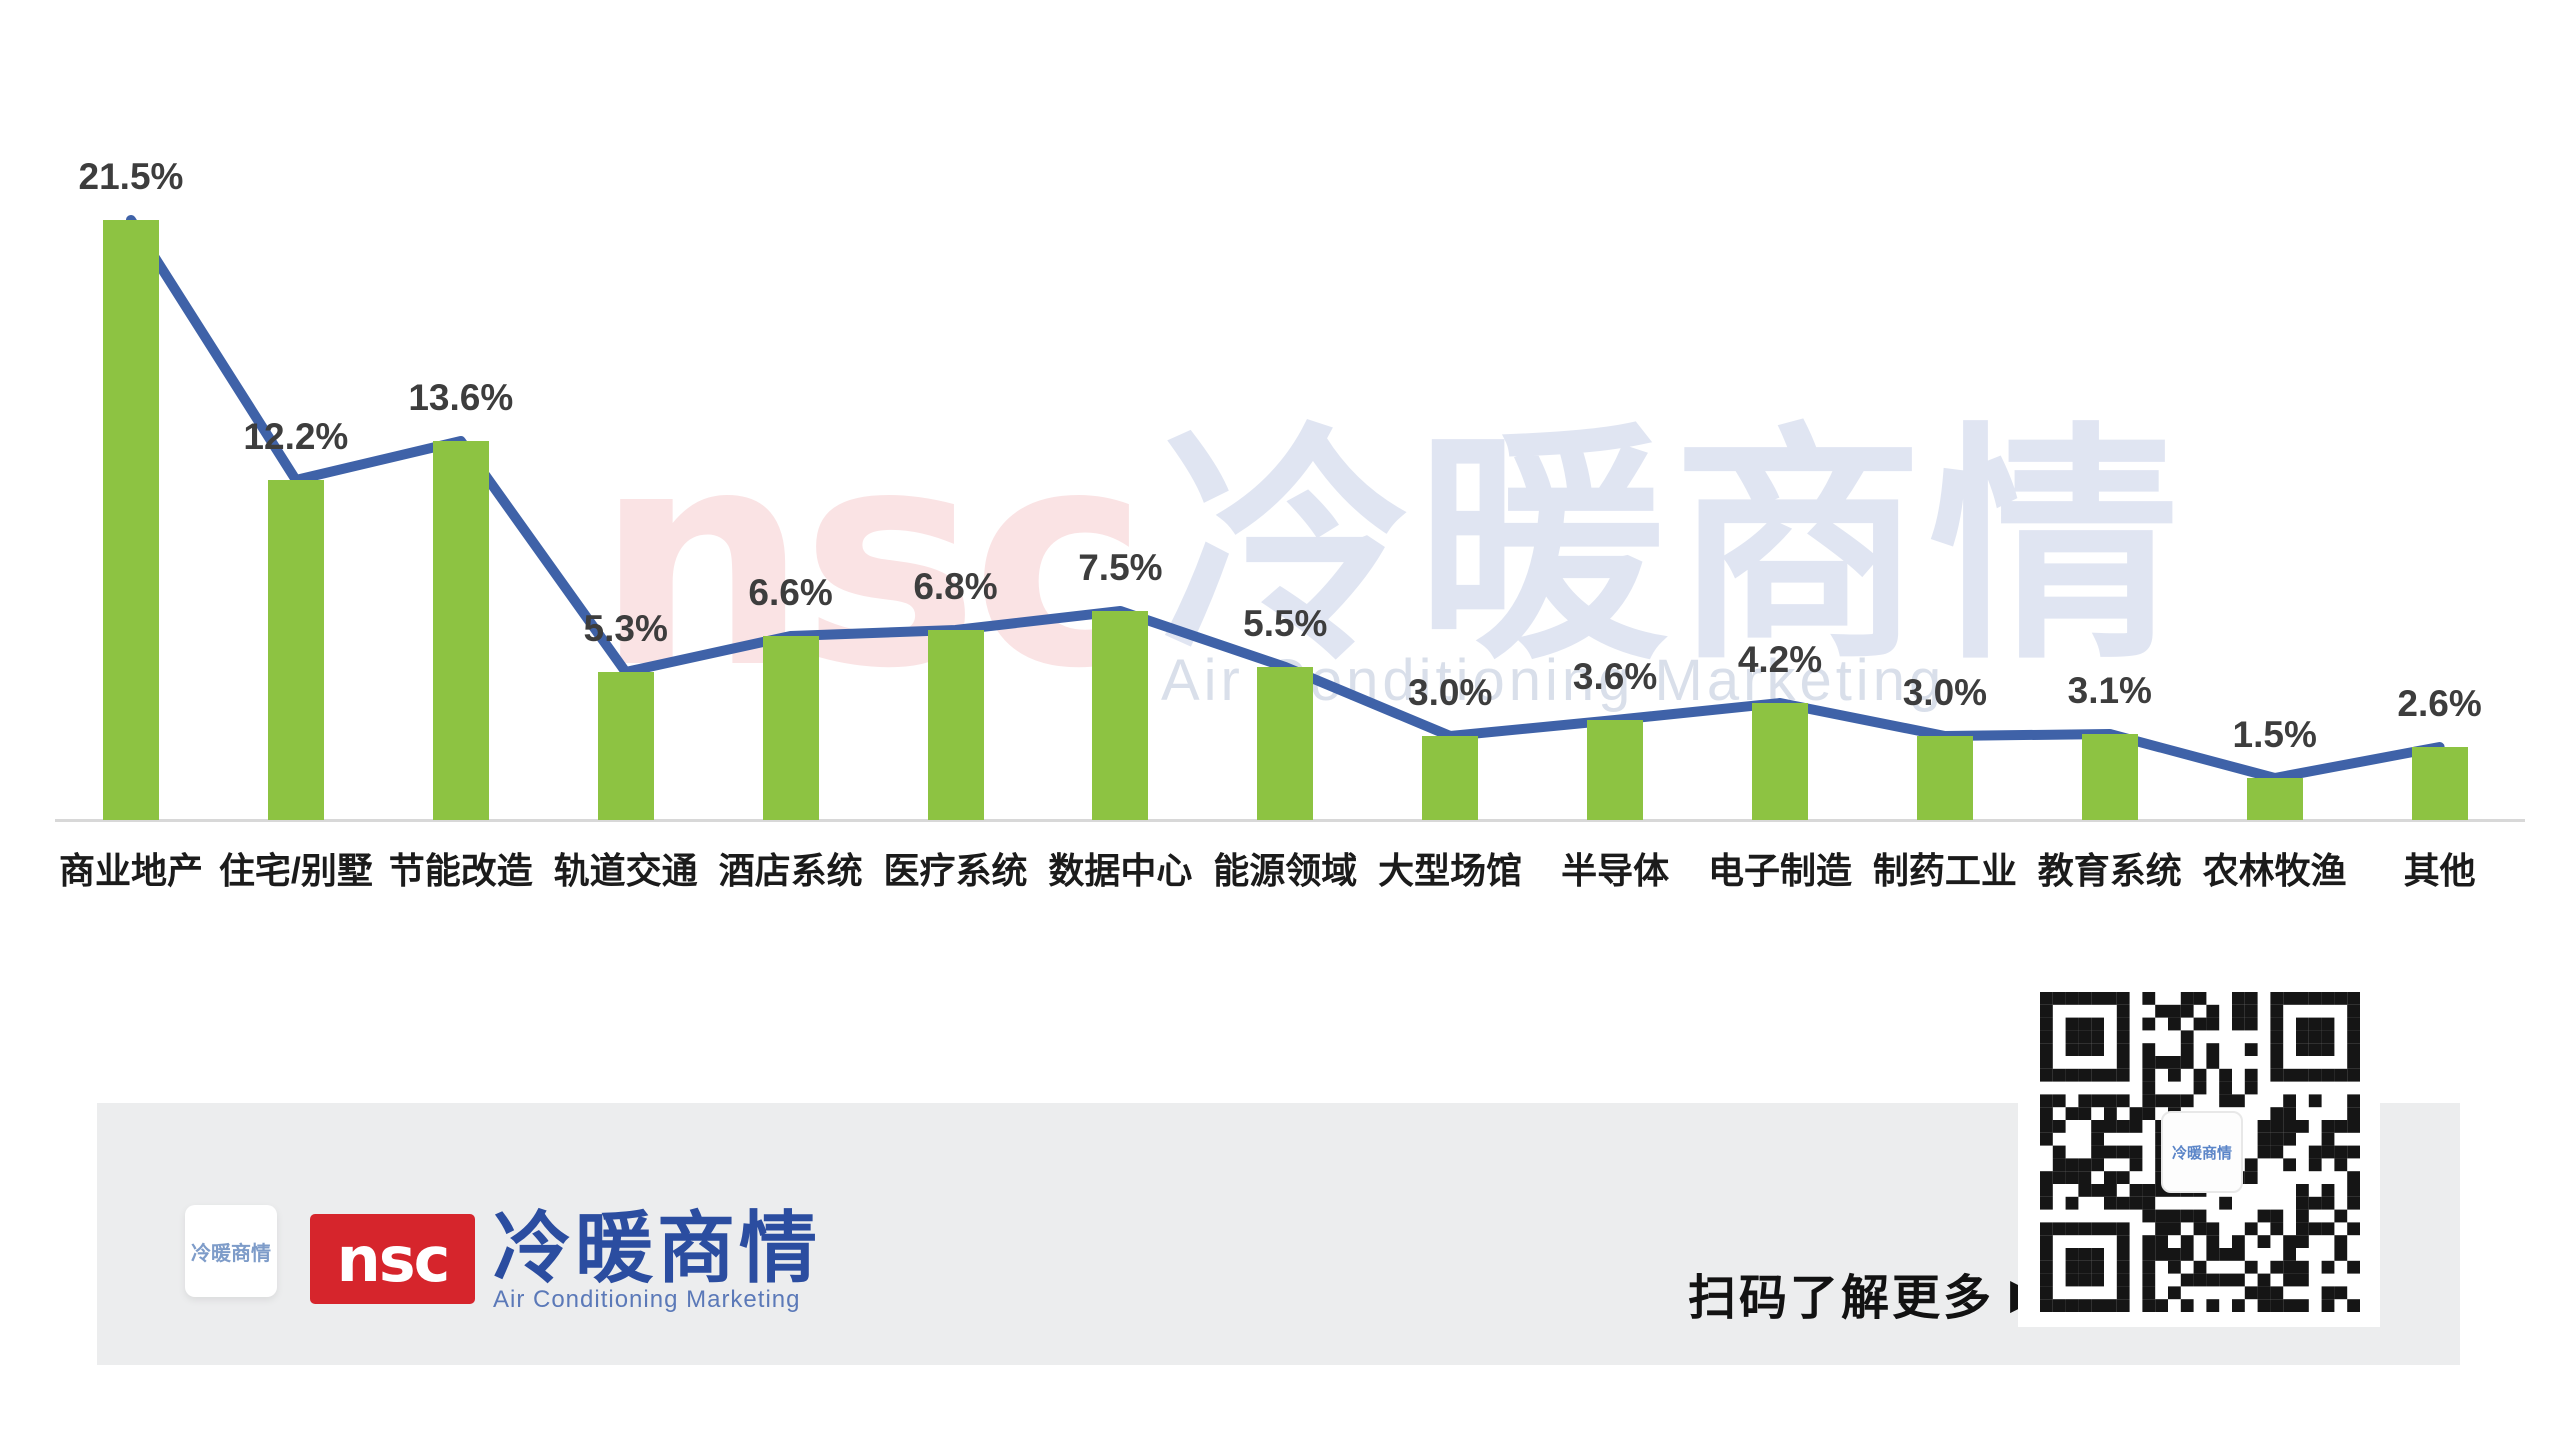 Image resolution: width=2560 pixels, height=1440 pixels. What do you see at coordinates (1780, 761) in the screenshot?
I see `bar-电子制造` at bounding box center [1780, 761].